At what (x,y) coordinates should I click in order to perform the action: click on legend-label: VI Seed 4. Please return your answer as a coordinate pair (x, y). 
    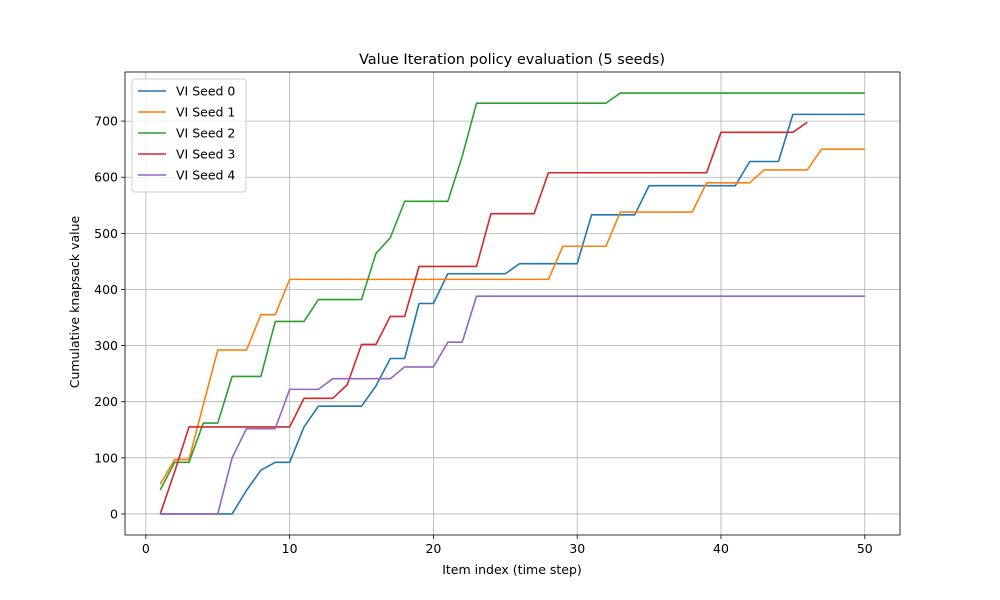
    Looking at the image, I should click on (205, 175).